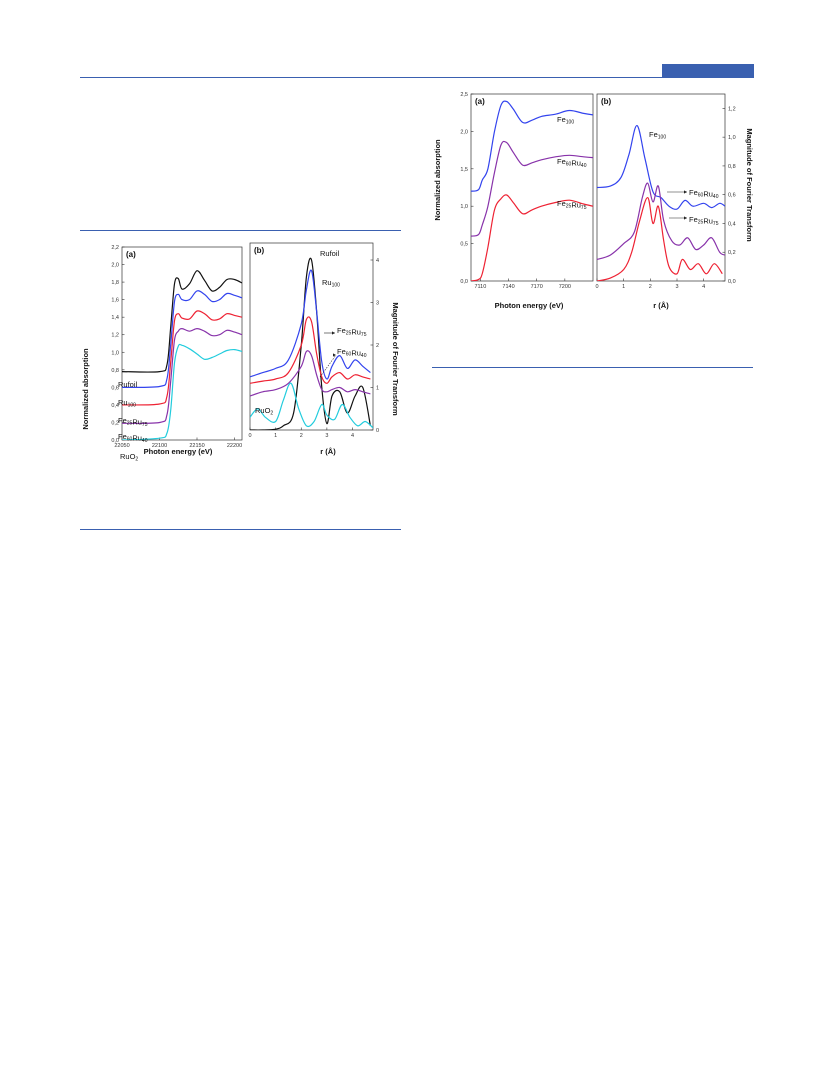 The width and height of the screenshot is (833, 1091). What do you see at coordinates (377, 431) in the screenshot?
I see `y-tick-label: 0` at bounding box center [377, 431].